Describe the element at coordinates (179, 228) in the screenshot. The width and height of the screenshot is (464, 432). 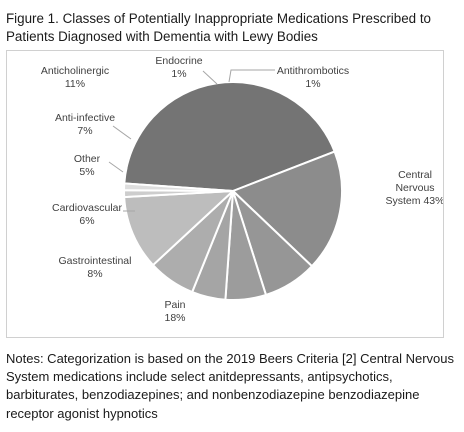
I see `pie-slice-anticholinergic` at that location.